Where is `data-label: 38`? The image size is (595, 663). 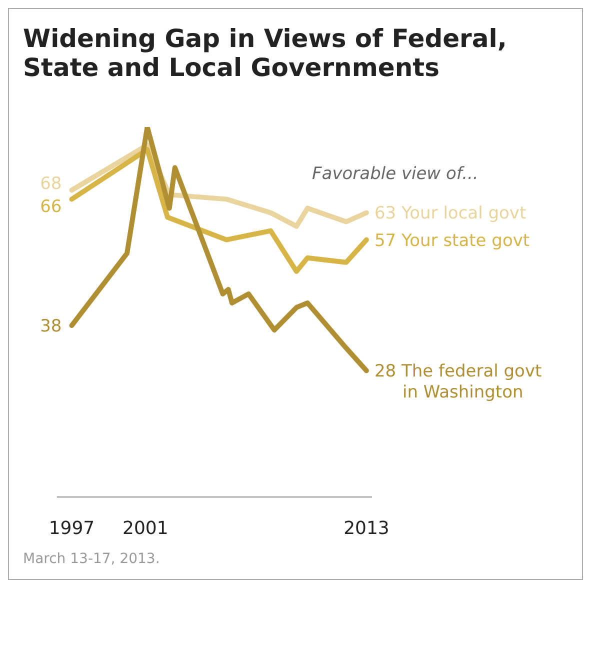 data-label: 38 is located at coordinates (51, 326).